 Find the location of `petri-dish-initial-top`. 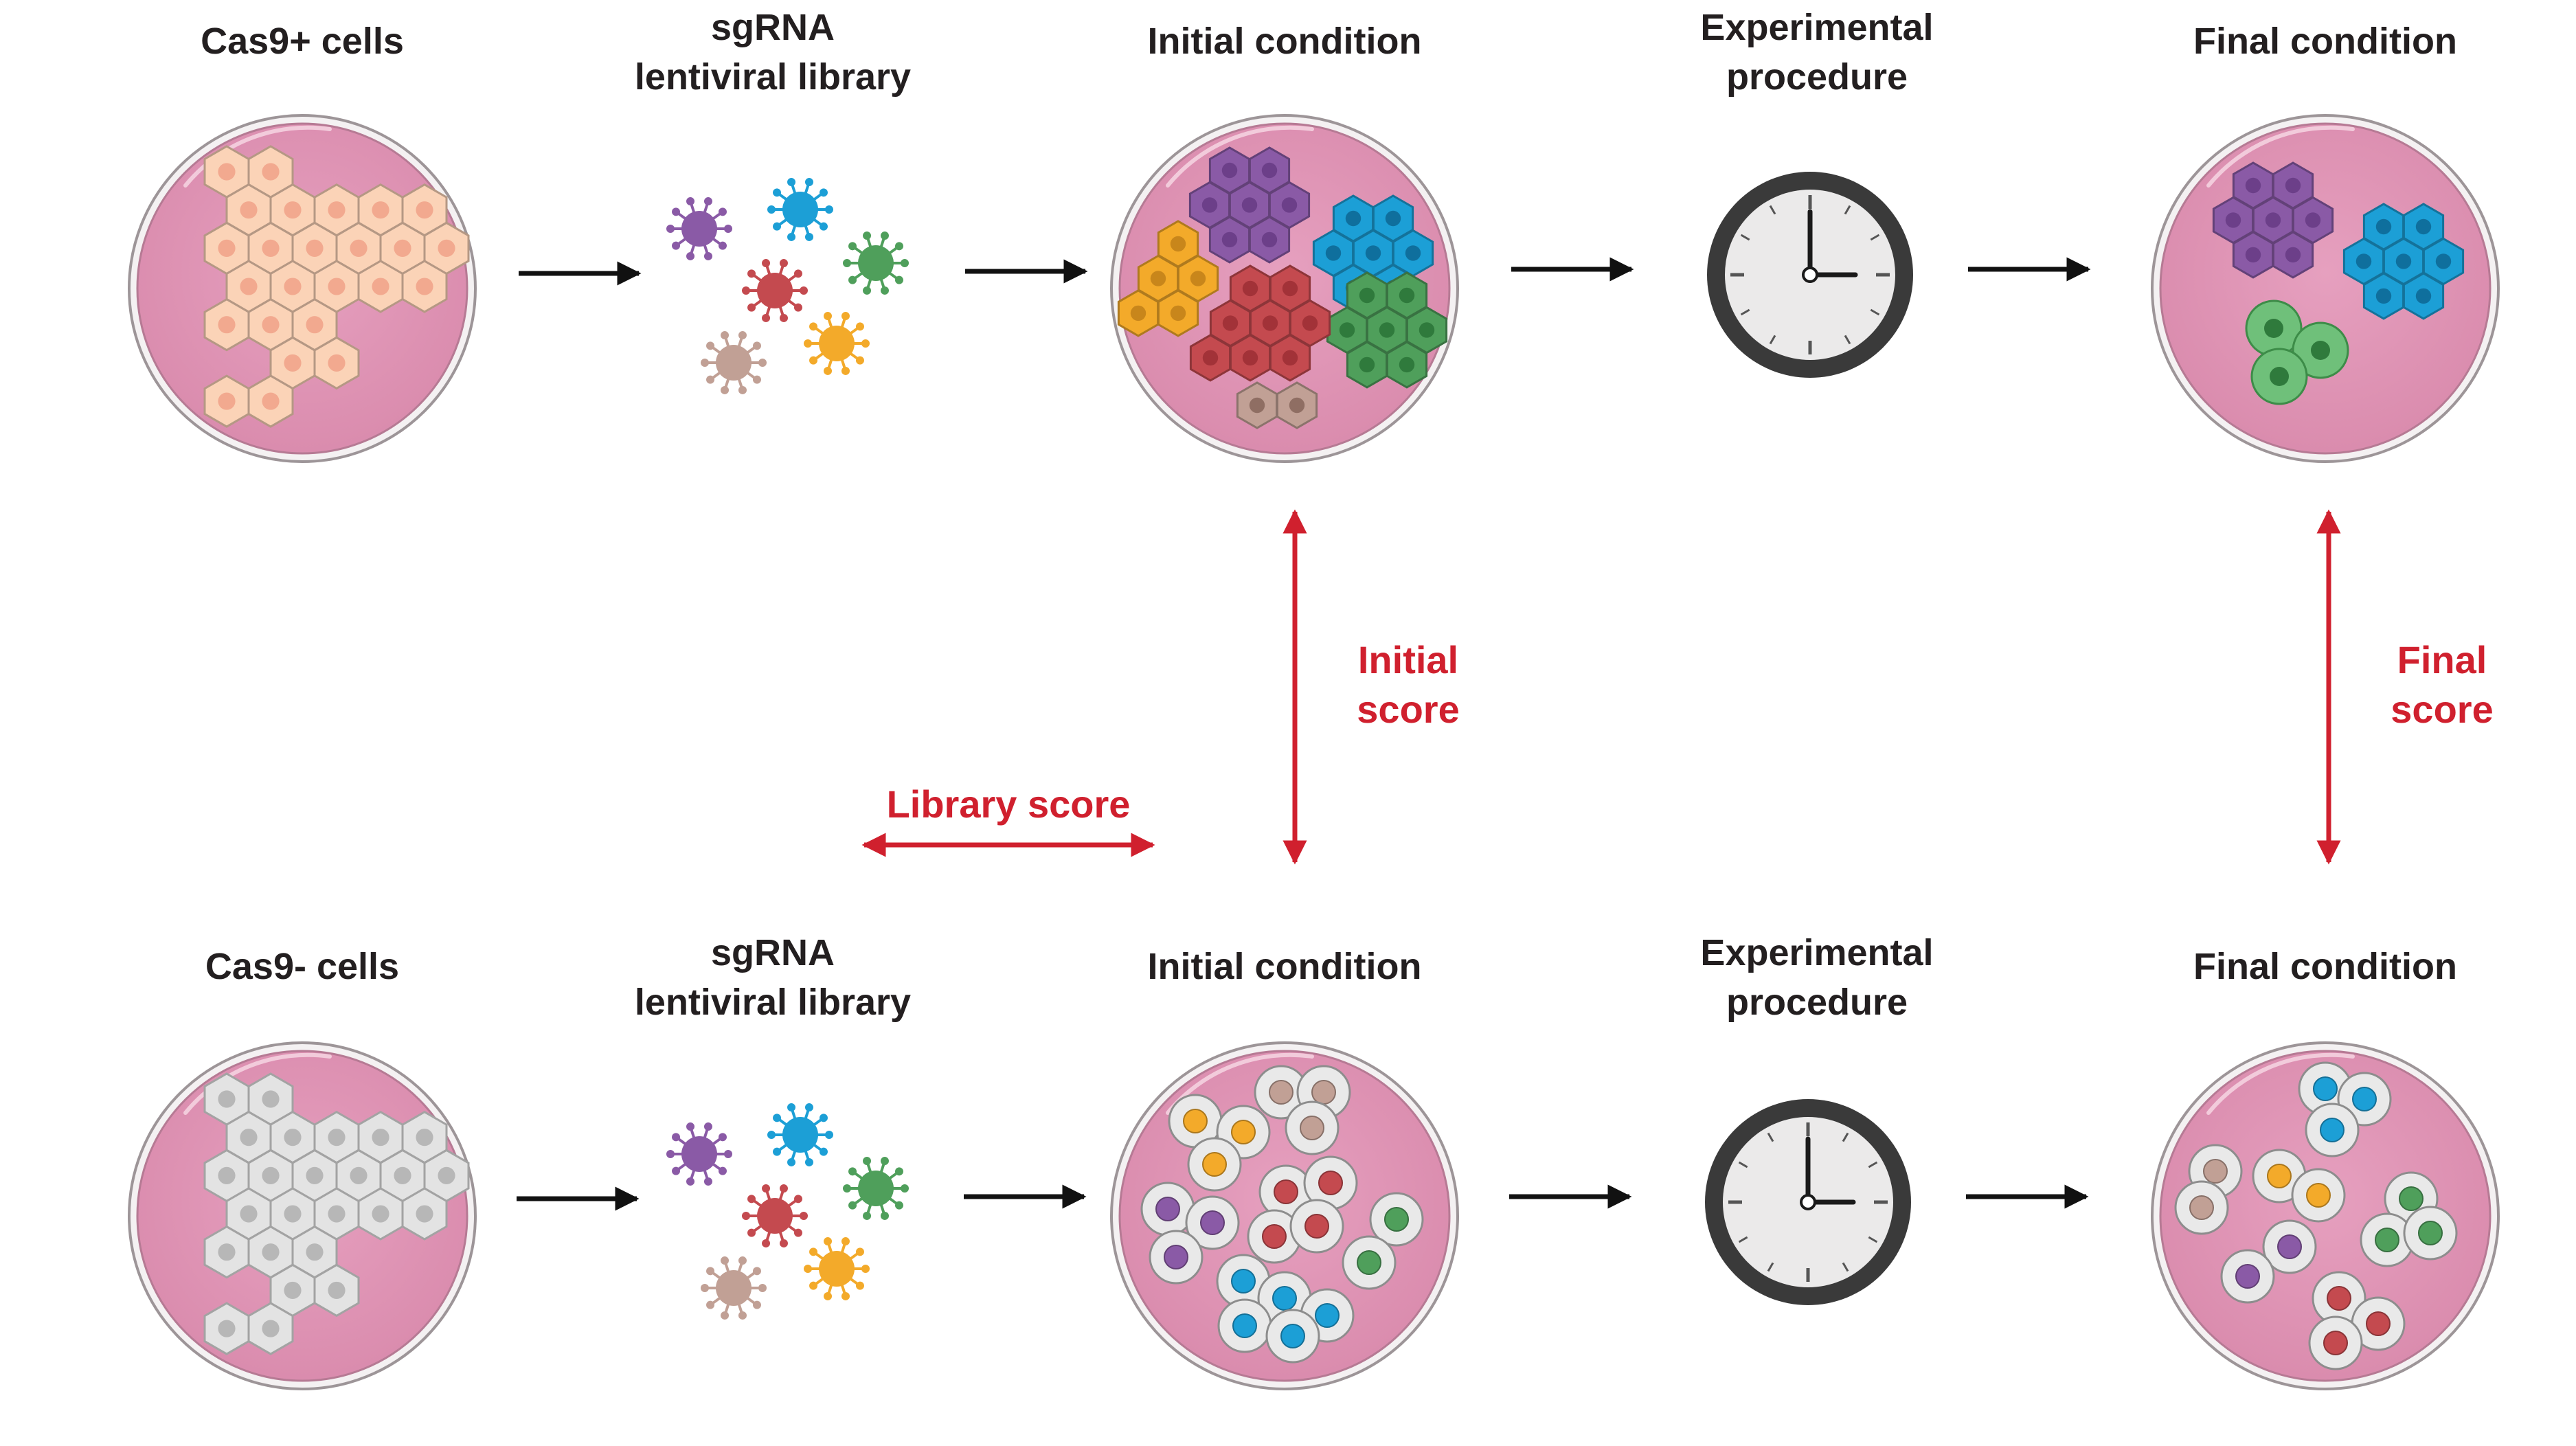

petri-dish-initial-top is located at coordinates (1284, 288).